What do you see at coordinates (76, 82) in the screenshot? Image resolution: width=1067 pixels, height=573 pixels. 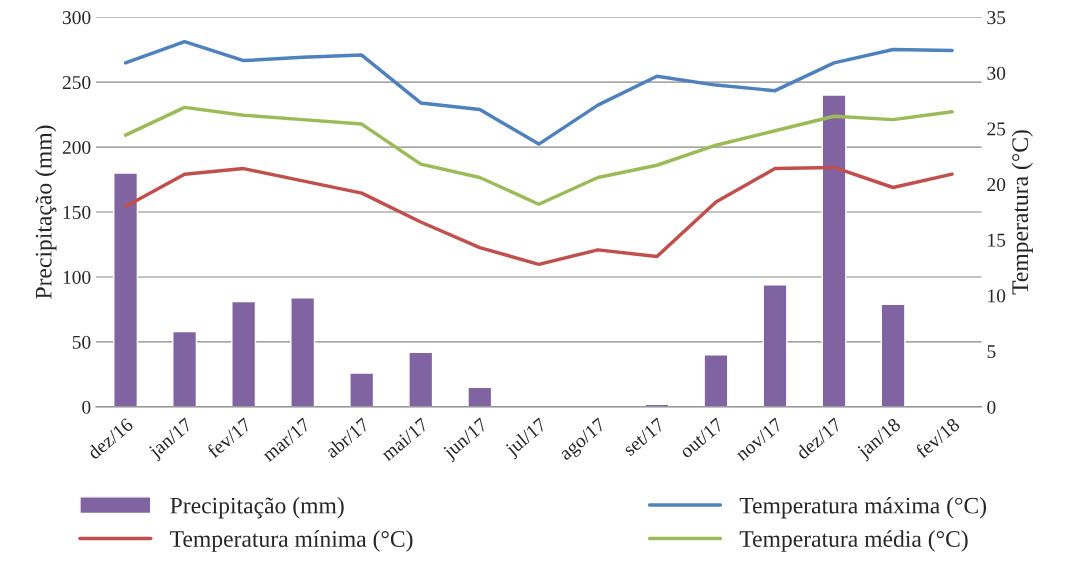 I see `y-tick-label: 250` at bounding box center [76, 82].